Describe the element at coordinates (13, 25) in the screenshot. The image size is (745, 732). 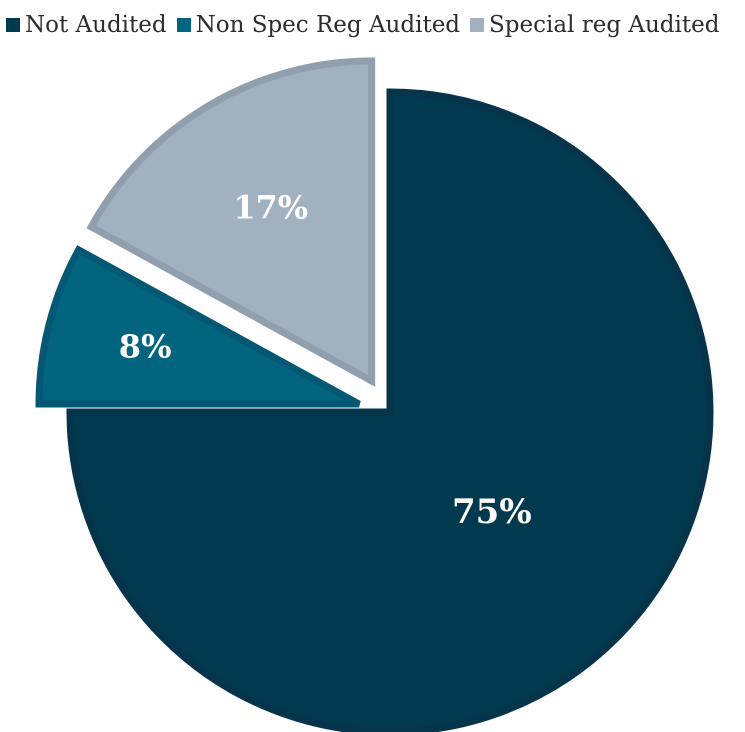
I see `legend-swatch-not-audited` at that location.